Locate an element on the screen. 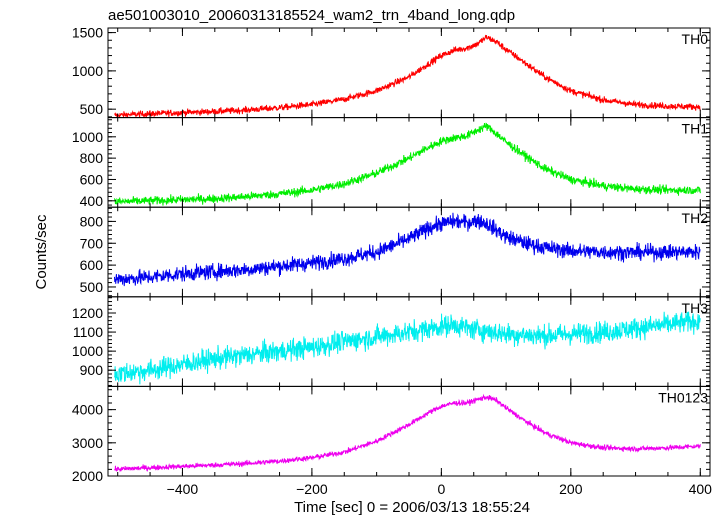 This screenshot has width=724, height=516. series-line-th2 is located at coordinates (407, 249).